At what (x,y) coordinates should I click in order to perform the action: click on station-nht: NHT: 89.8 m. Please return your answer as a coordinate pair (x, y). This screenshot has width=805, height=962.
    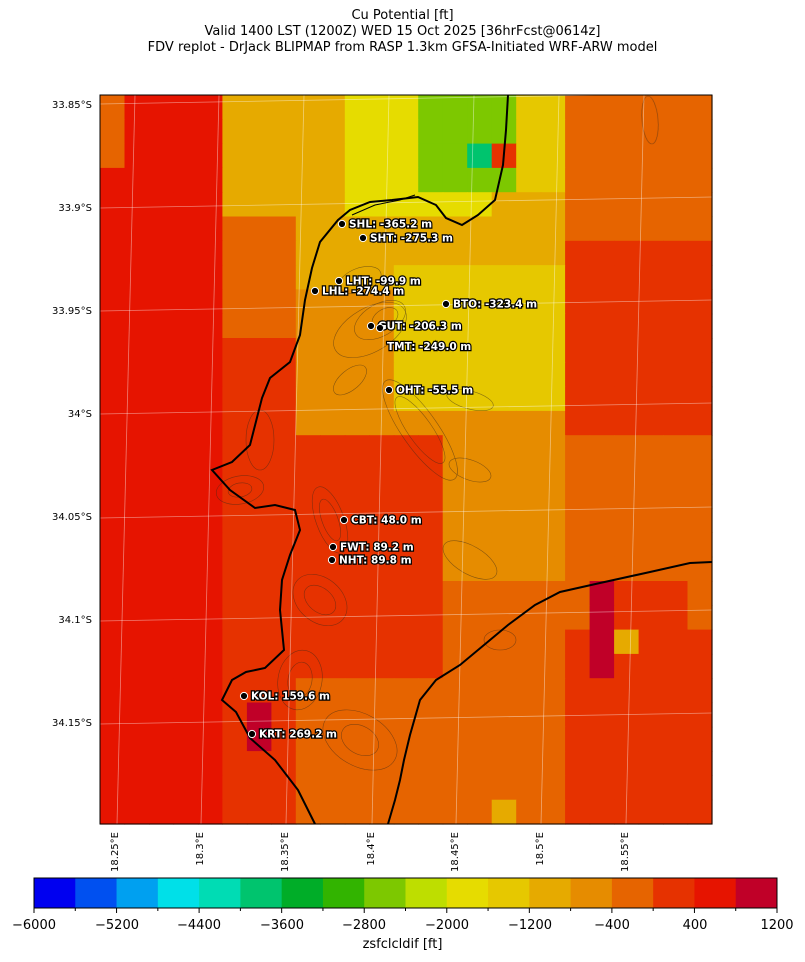
    Looking at the image, I should click on (370, 560).